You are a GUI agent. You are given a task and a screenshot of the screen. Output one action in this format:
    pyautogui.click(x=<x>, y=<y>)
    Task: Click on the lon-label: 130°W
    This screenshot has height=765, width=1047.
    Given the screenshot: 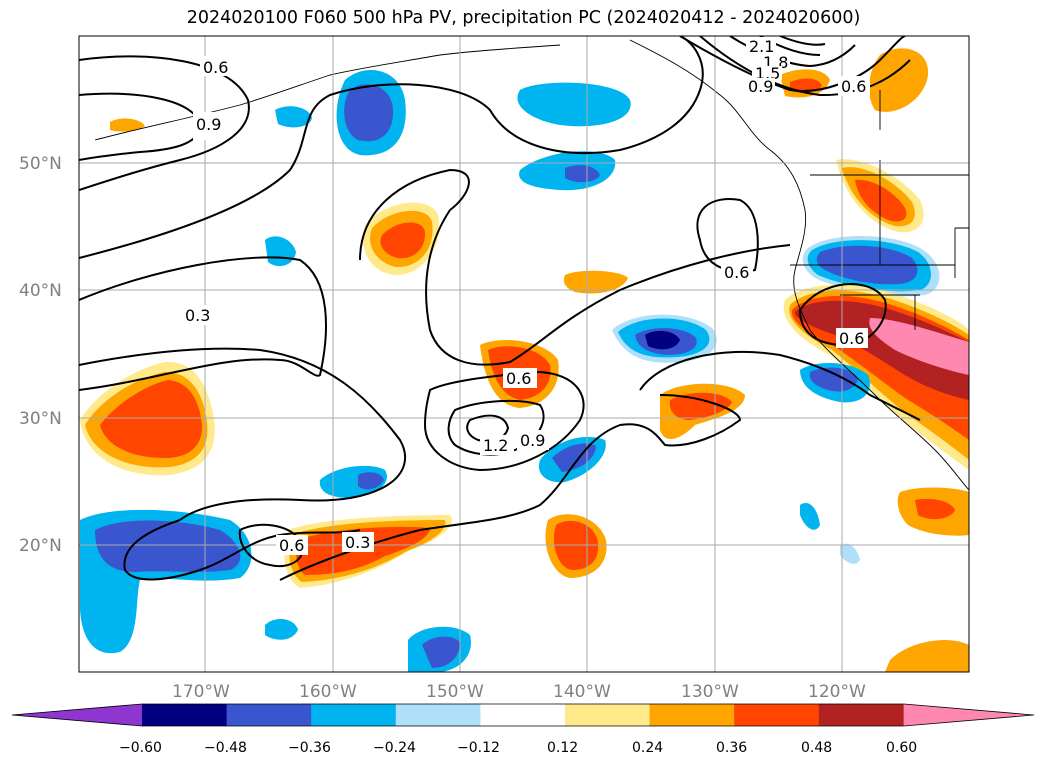 What is the action you would take?
    pyautogui.click(x=710, y=692)
    